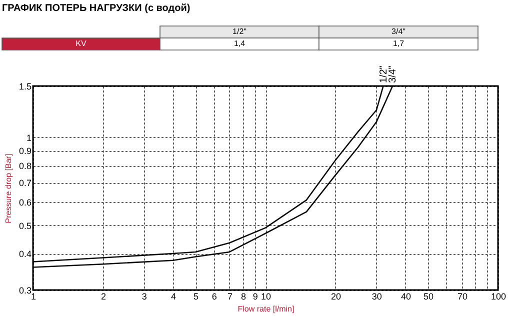 The image size is (508, 322). What do you see at coordinates (25, 225) in the screenshot?
I see `y-tick-label: 0.5` at bounding box center [25, 225].